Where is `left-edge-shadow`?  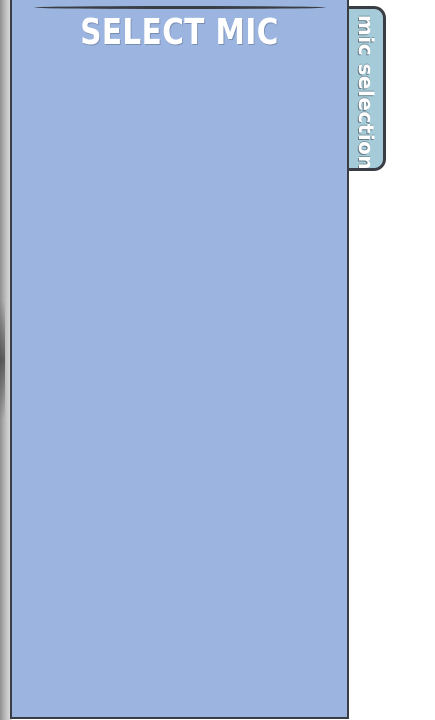
left-edge-shadow is located at coordinates (6, 360).